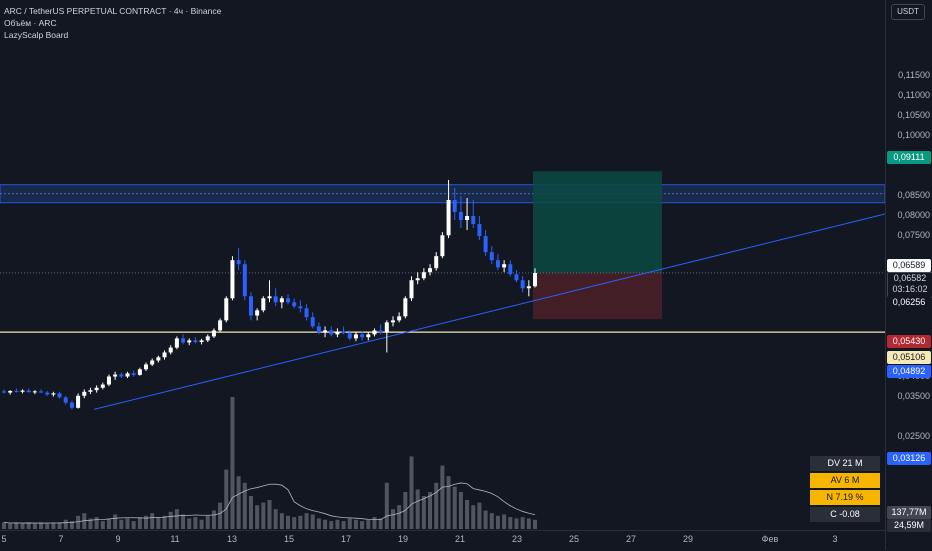 This screenshot has height=551, width=932. What do you see at coordinates (442, 540) in the screenshot?
I see `time-axis: 5 7 9 11 13 15 17 19 21 23 25 27 29 Фев 3` at bounding box center [442, 540].